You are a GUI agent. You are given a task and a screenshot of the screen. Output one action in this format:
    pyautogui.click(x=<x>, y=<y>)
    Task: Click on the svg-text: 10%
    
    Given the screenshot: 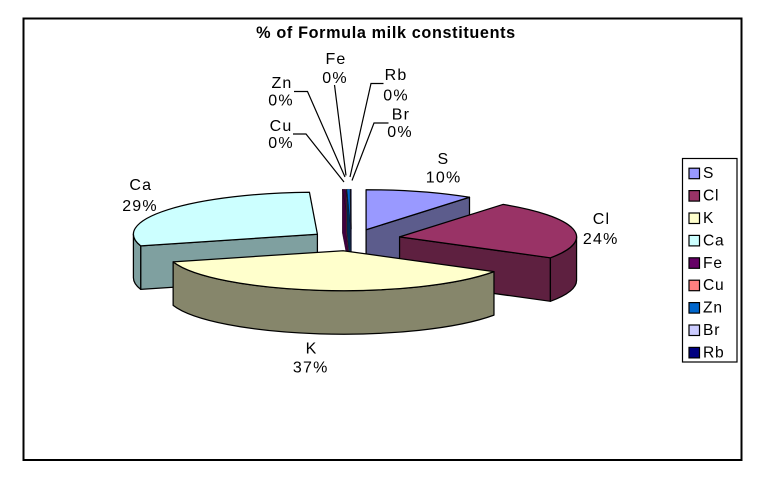 What is the action you would take?
    pyautogui.click(x=444, y=178)
    